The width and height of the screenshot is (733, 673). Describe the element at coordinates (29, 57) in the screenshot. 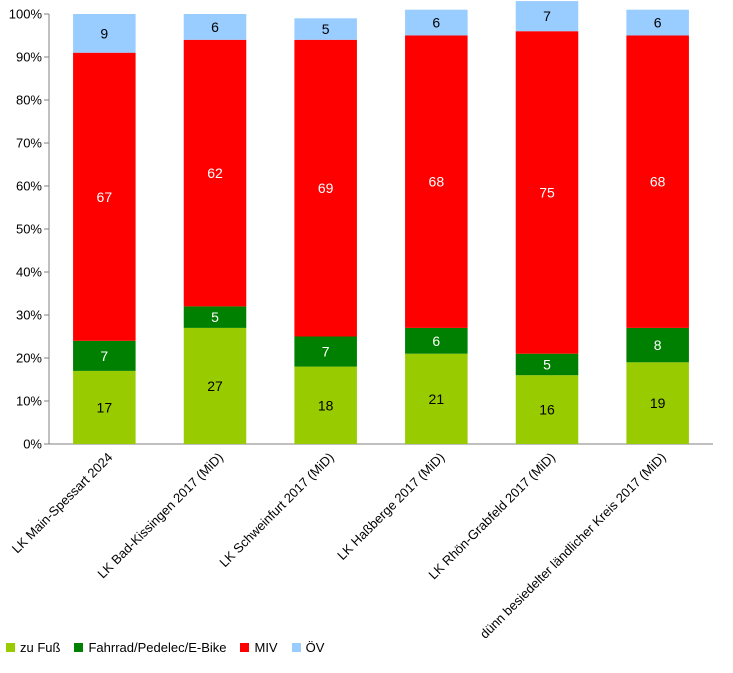

I see `y-tick-label: 90%` at that location.